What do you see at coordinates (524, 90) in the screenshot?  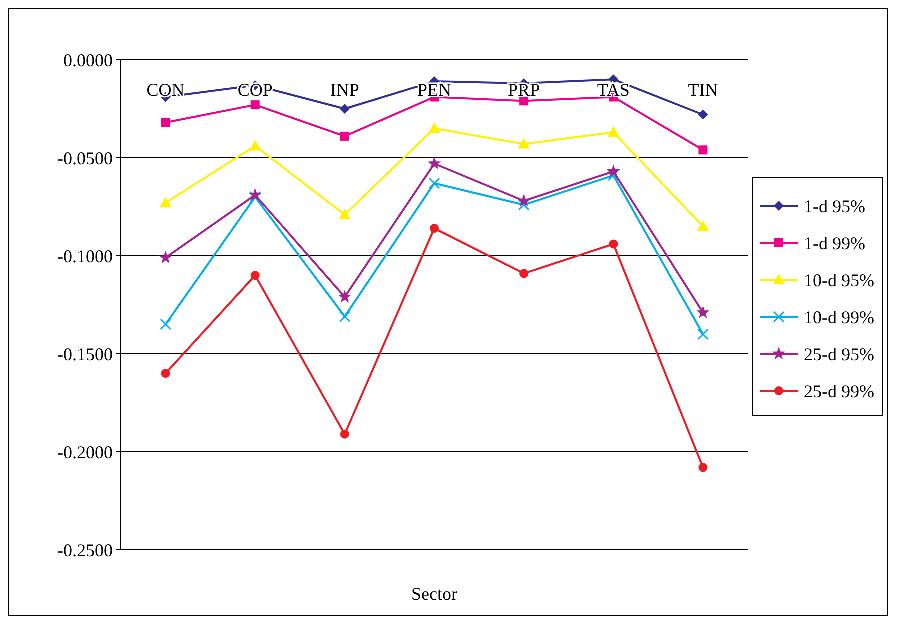 I see `x-tick-label: PRP` at bounding box center [524, 90].